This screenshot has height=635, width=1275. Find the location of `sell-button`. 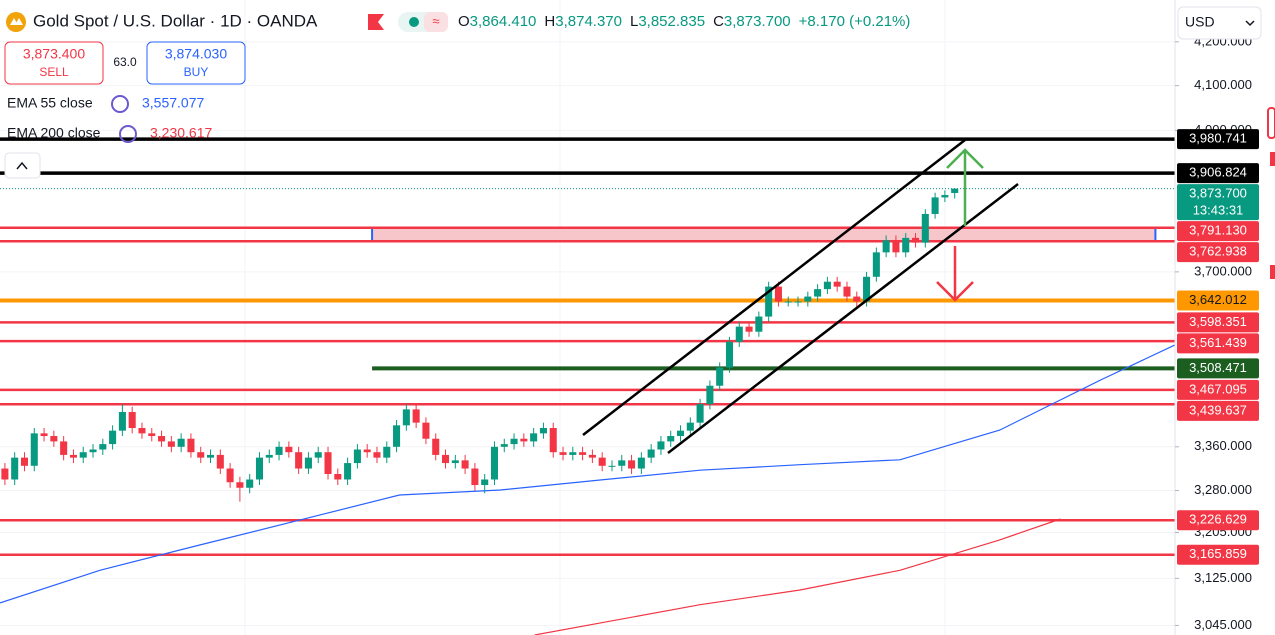

sell-button is located at coordinates (54, 63).